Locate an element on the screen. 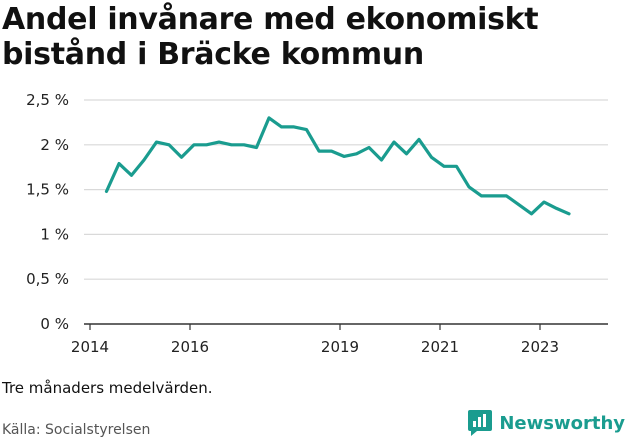  y-tick-label: 0 % is located at coordinates (54, 324).